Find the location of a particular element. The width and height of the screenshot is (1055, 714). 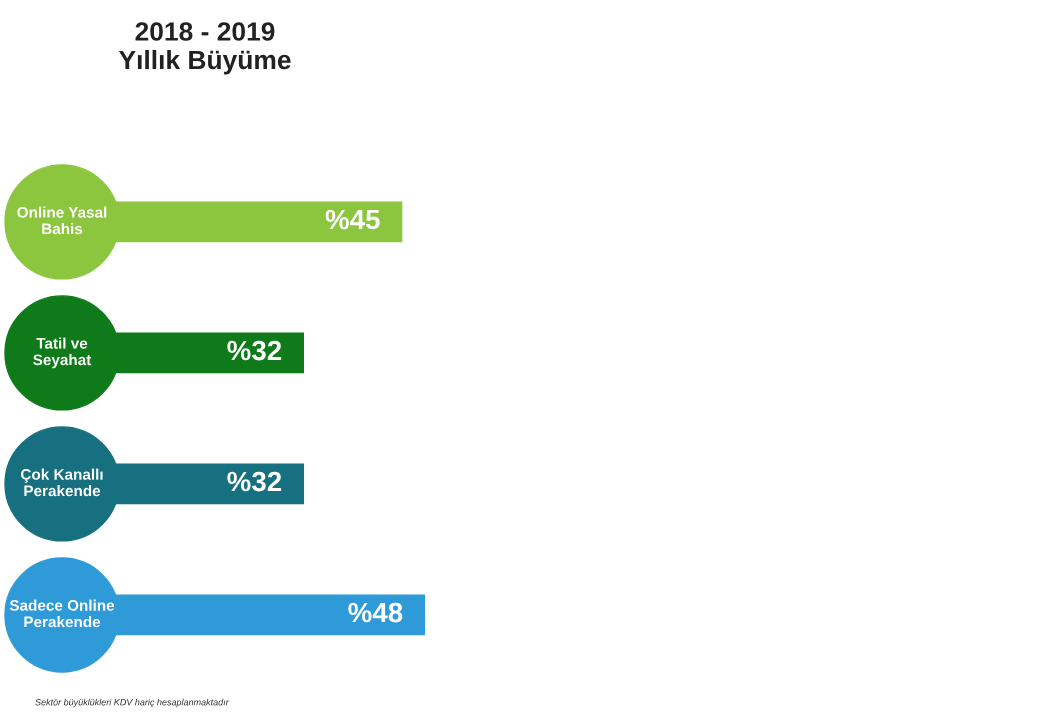

y-tick-label: Tatil ve Seyahat is located at coordinates (62, 353).